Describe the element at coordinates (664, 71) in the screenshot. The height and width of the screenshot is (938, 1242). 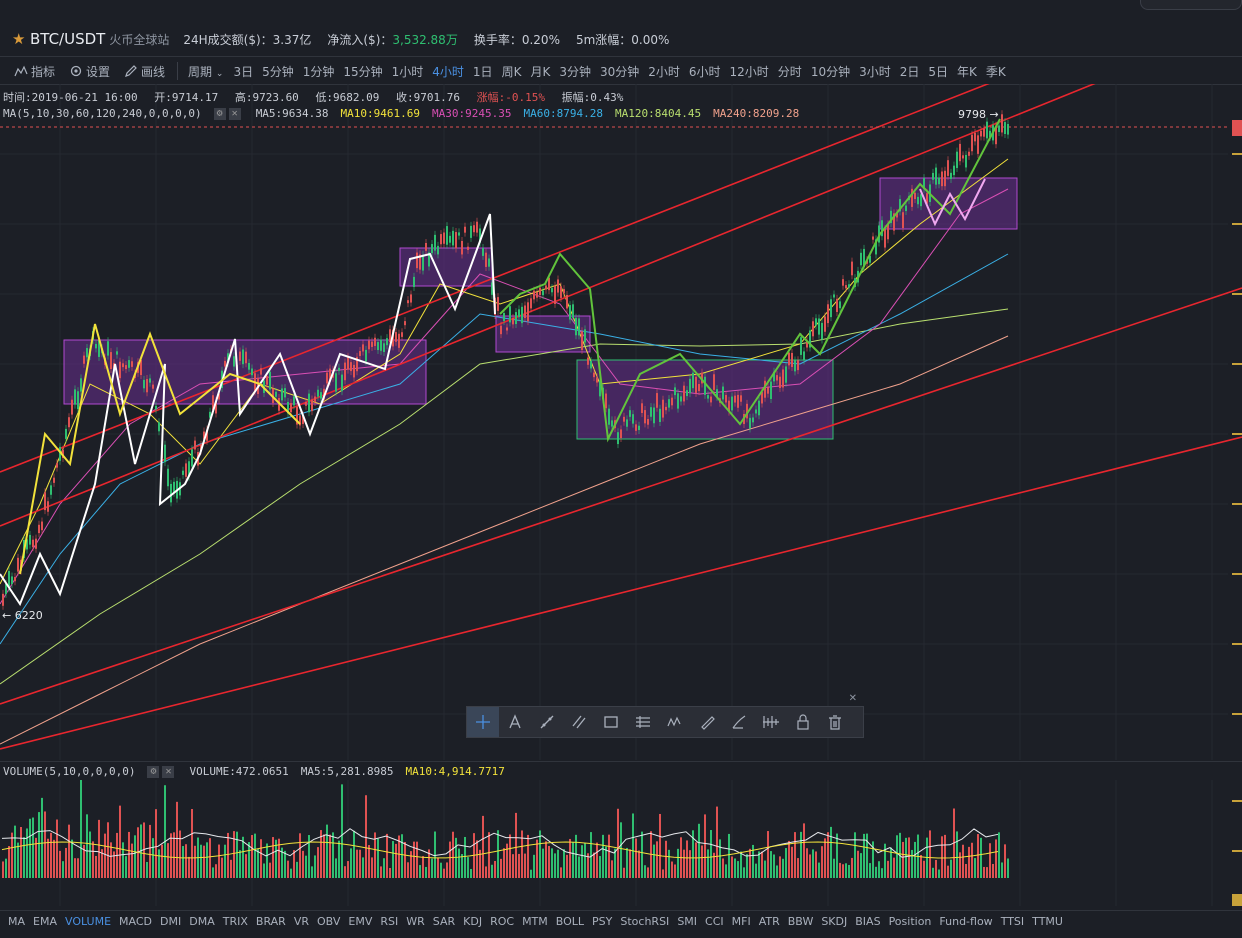
I see `period-option: 2小时` at that location.